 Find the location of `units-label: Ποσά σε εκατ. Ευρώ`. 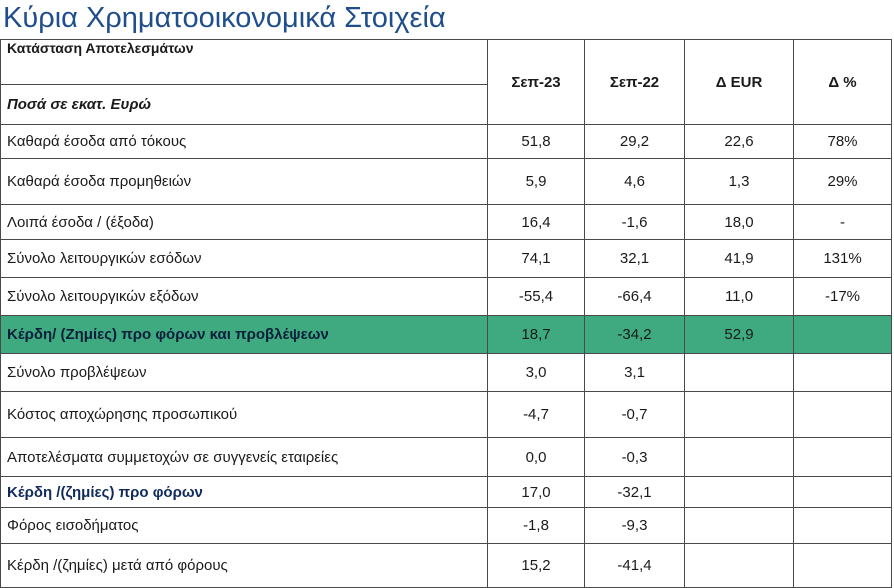

units-label: Ποσά σε εκατ. Ευρώ is located at coordinates (244, 104).